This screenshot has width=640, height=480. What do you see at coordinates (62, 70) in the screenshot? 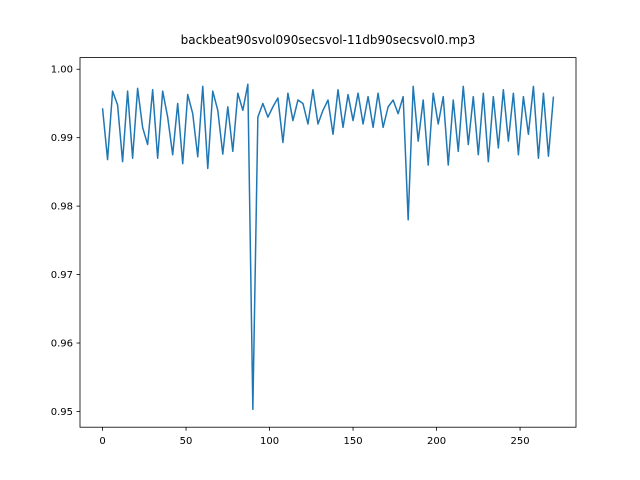
I see `y-tick-label: 1.00` at bounding box center [62, 70].